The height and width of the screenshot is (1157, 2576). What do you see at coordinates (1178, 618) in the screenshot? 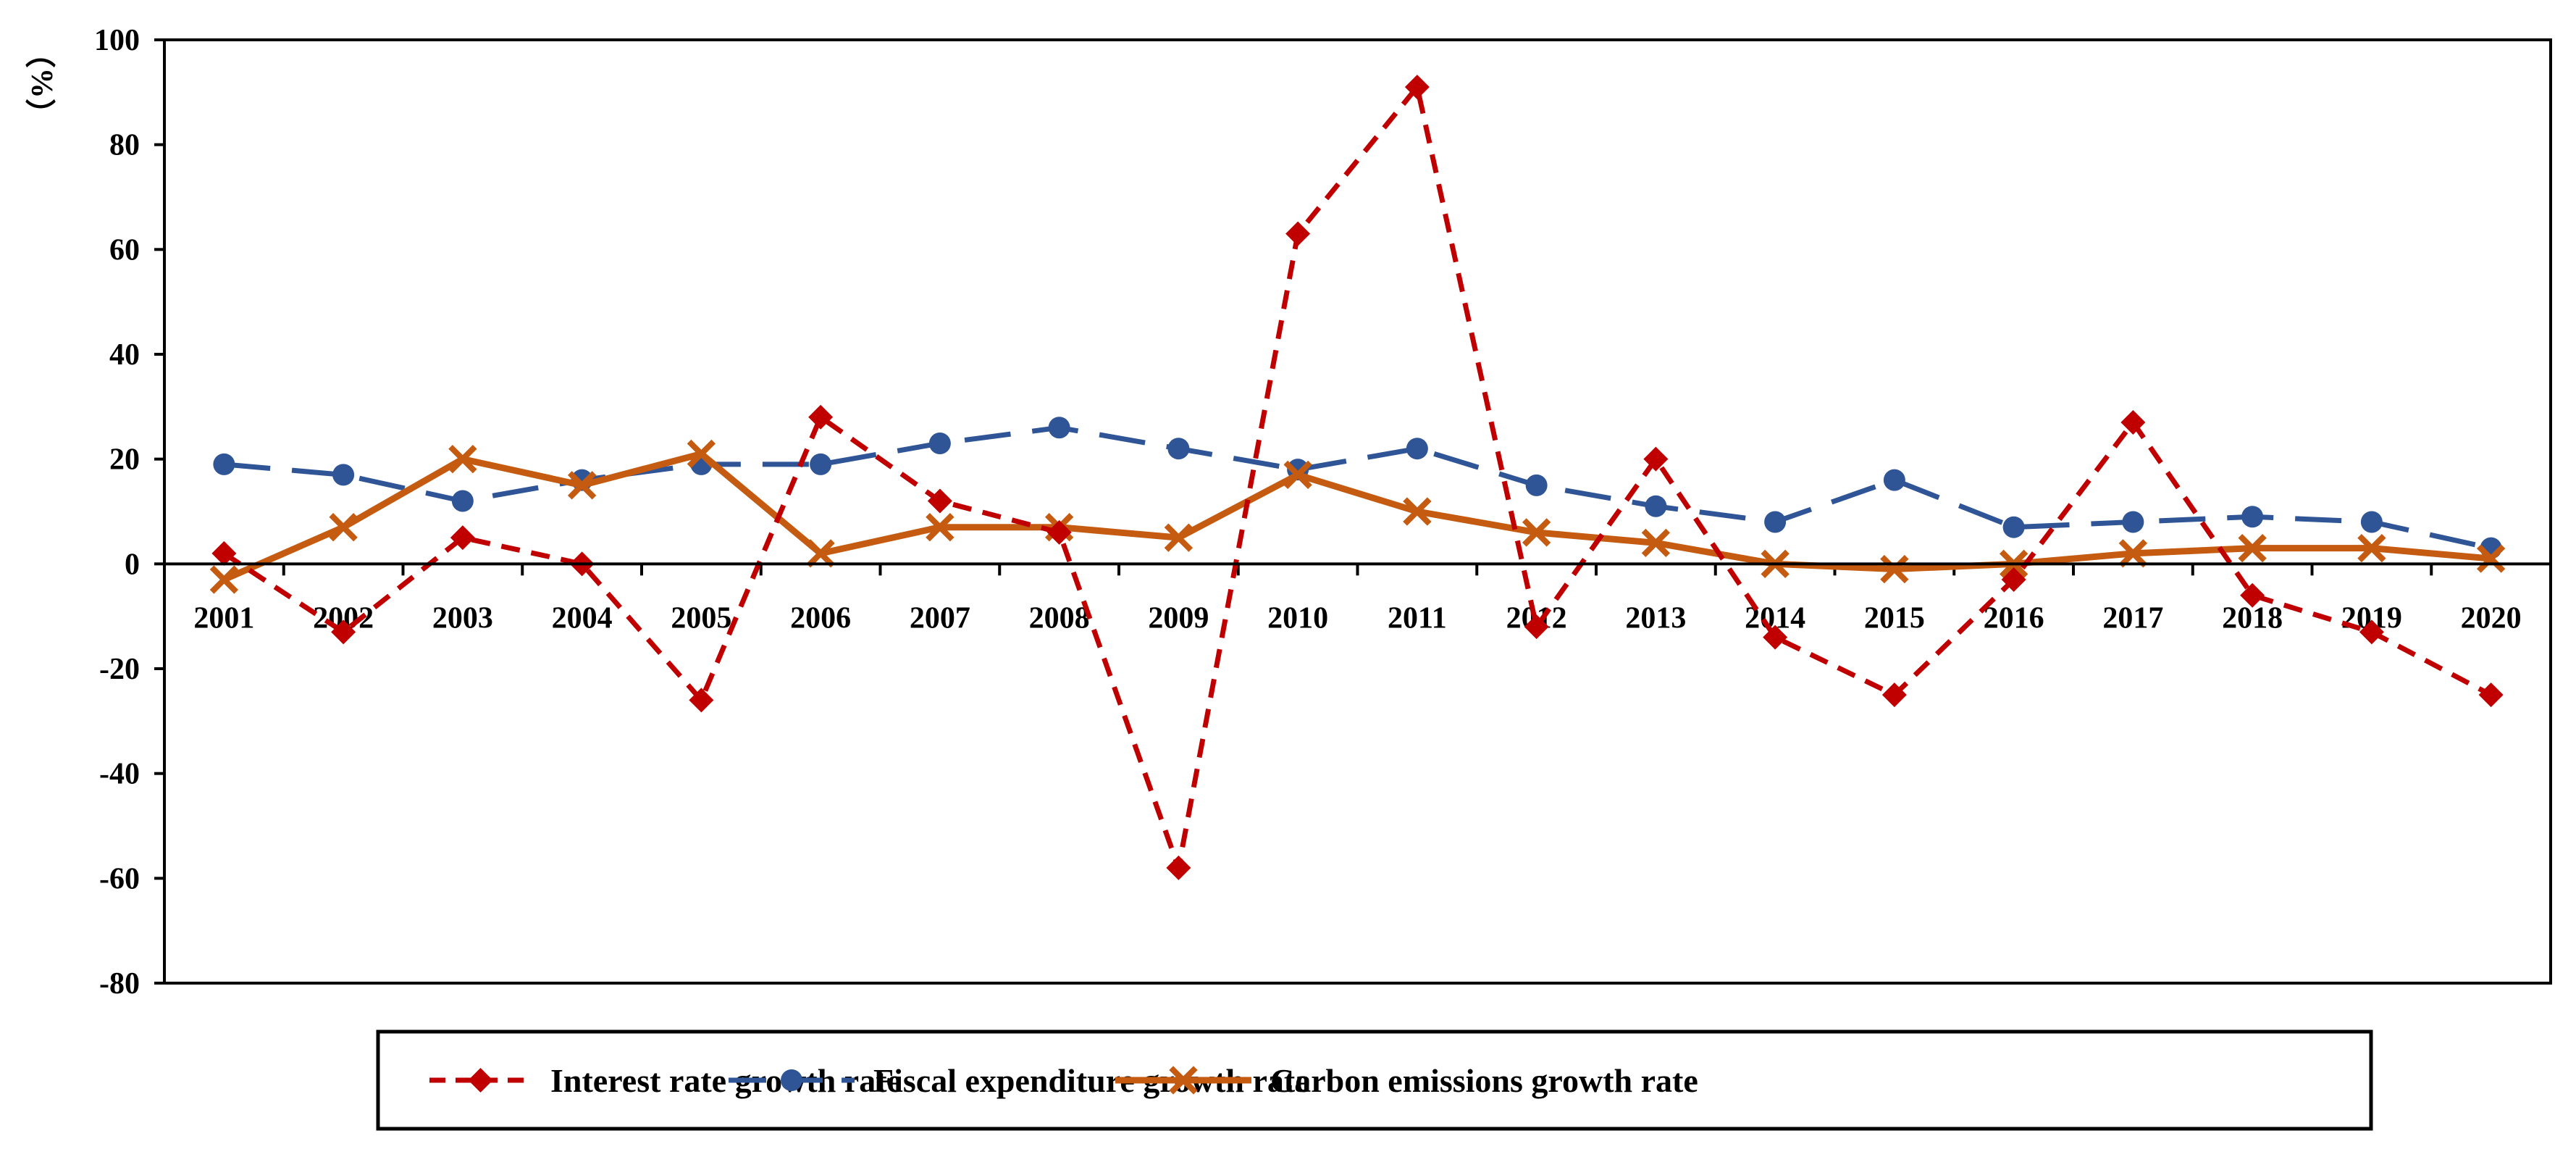
I see `x-tick-label: 2009` at bounding box center [1178, 618].